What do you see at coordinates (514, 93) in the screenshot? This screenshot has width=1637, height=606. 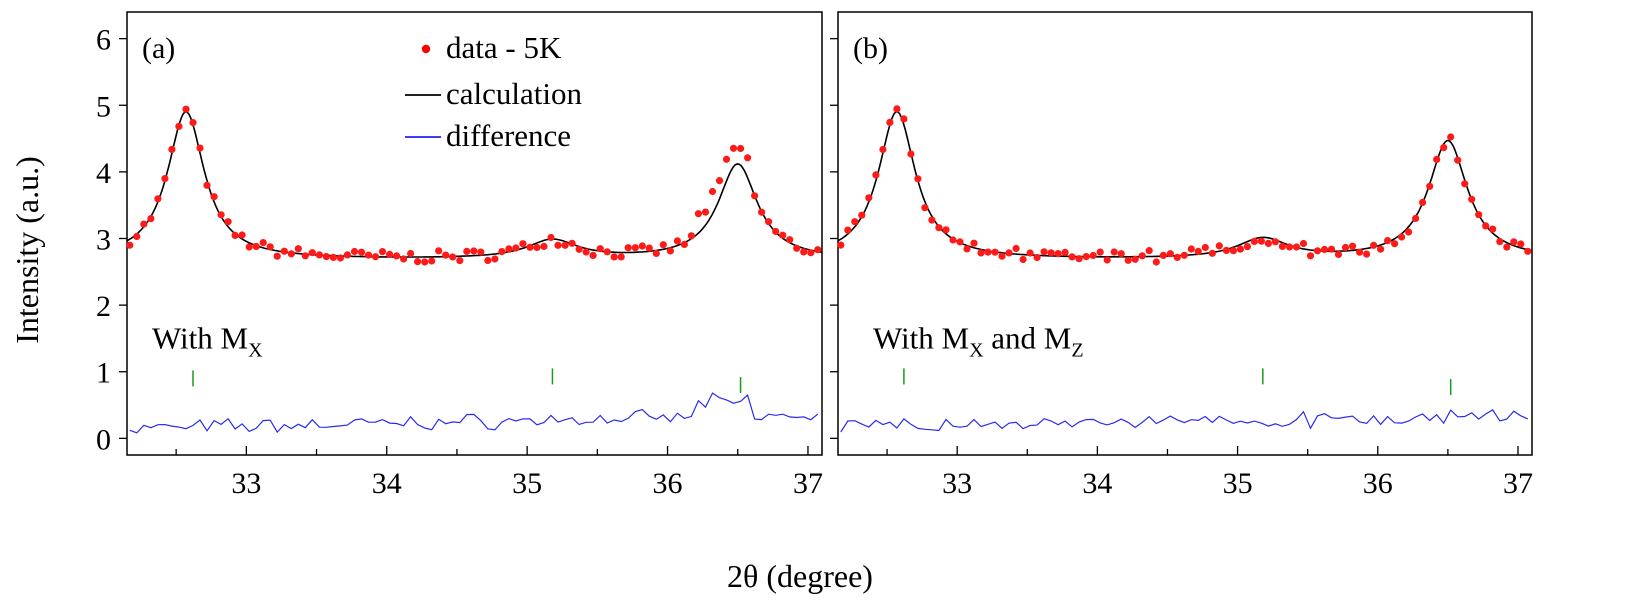 I see `legend-label: calculation` at bounding box center [514, 93].